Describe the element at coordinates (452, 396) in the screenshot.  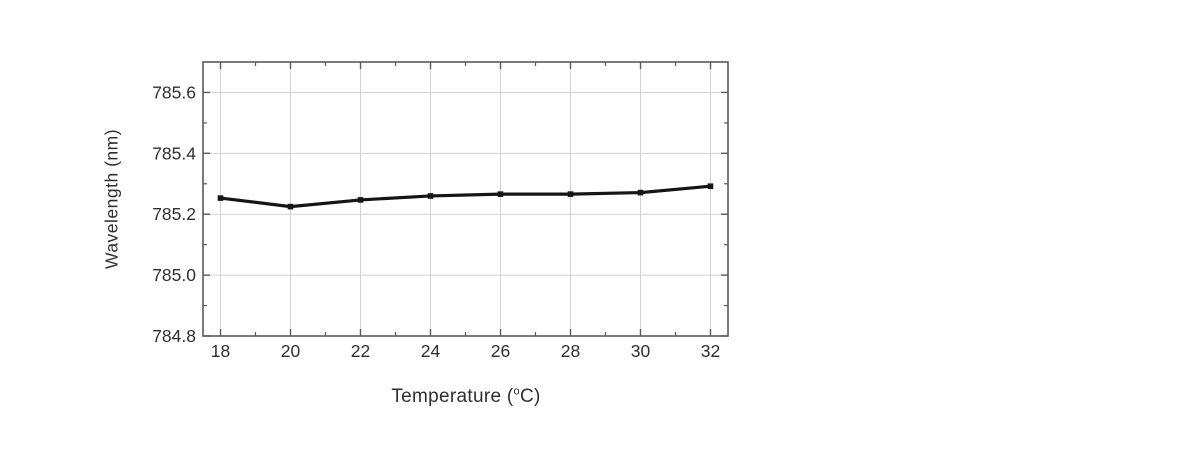
I see `x-axis-title-prefix: Temperature (` at that location.